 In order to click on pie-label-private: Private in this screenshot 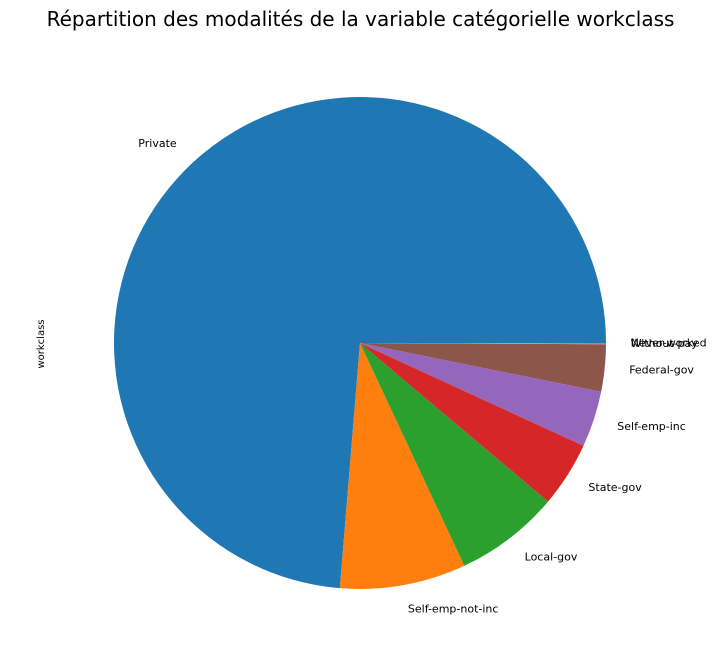, I will do `click(157, 143)`.